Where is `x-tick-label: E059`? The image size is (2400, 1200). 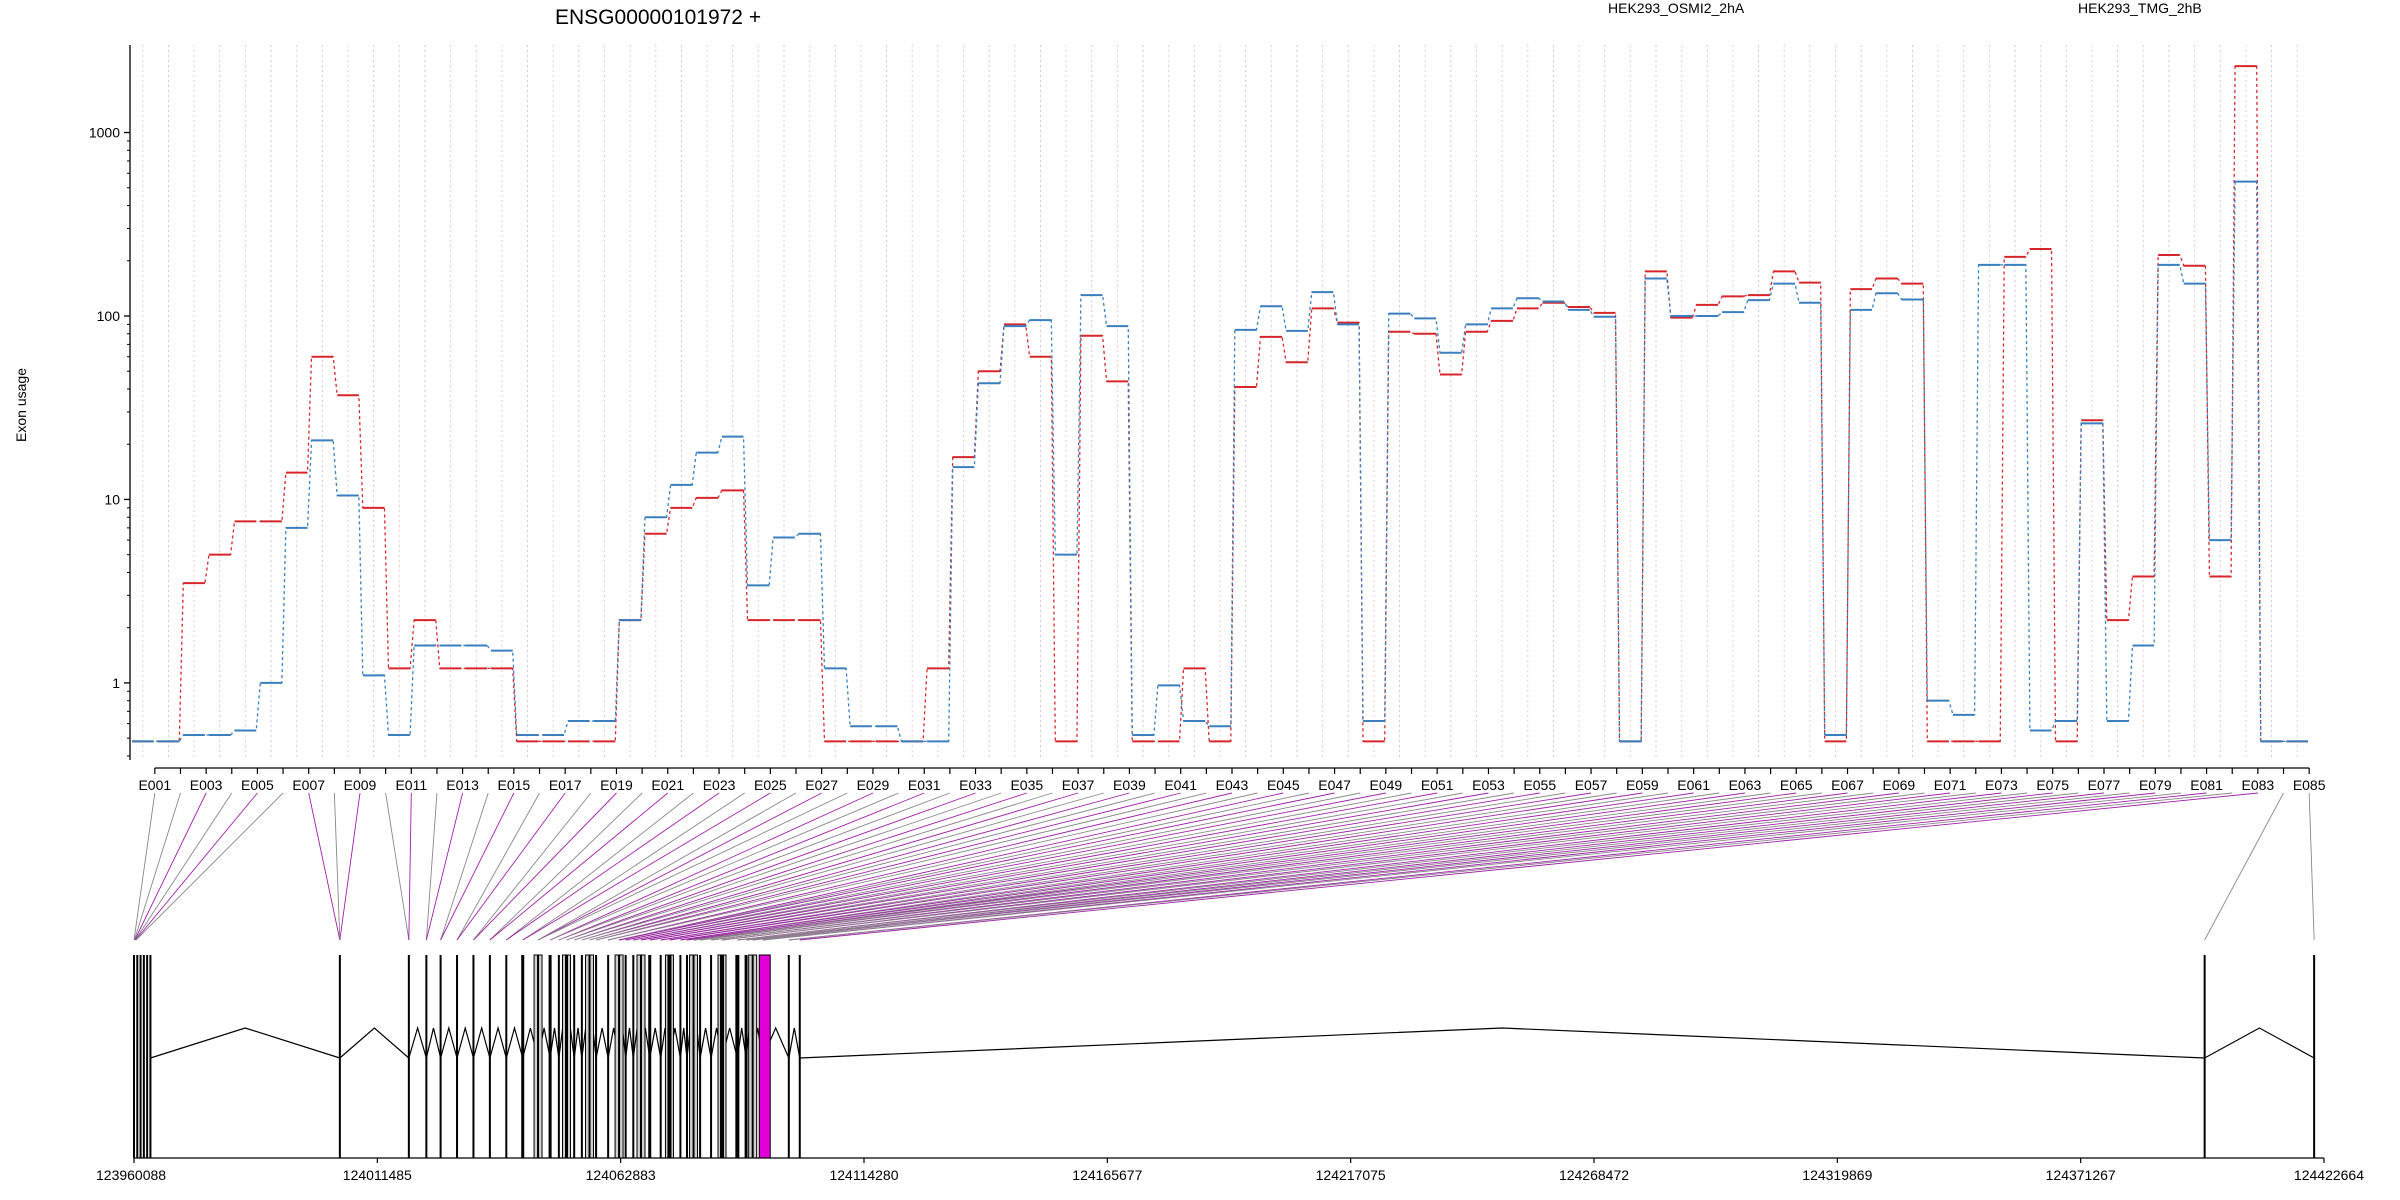 x-tick-label: E059 is located at coordinates (1642, 785).